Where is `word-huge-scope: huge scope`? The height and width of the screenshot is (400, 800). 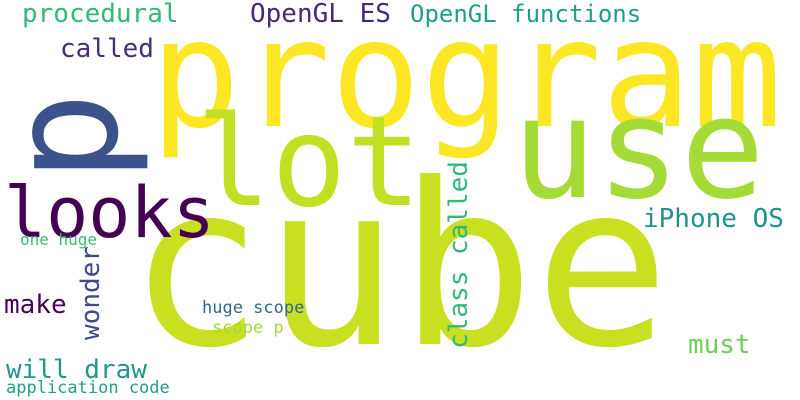 word-huge-scope: huge scope is located at coordinates (253, 308).